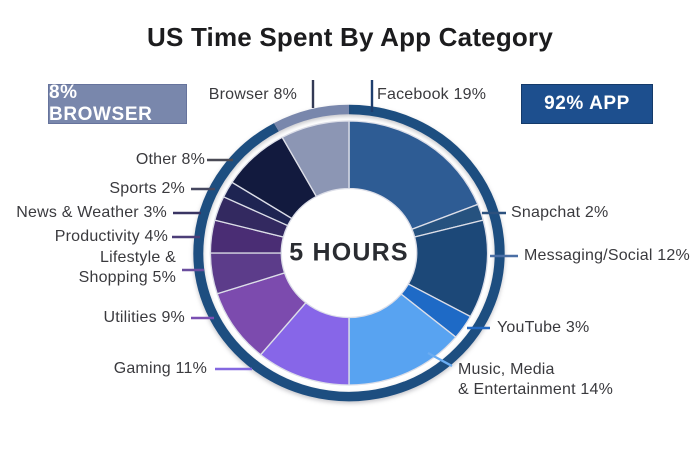 The image size is (700, 458). I want to click on youtube-label: YouTube 3%, so click(543, 327).